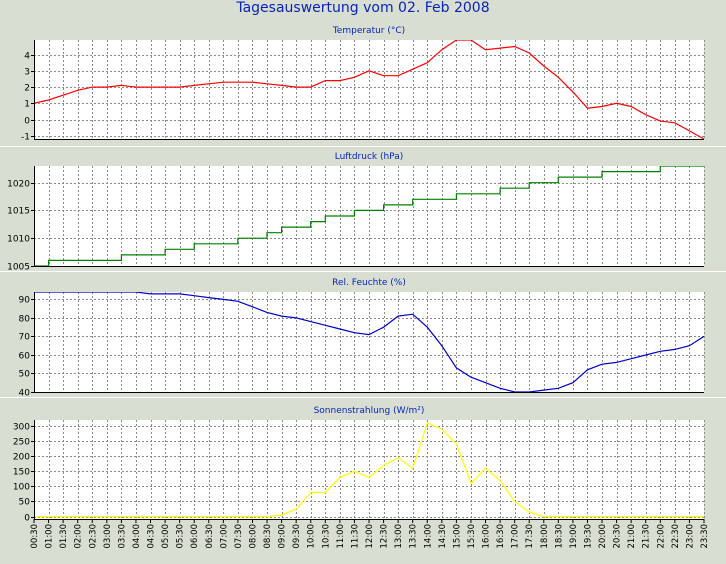 Image resolution: width=726 pixels, height=564 pixels. Describe the element at coordinates (27, 89) in the screenshot. I see `y-tick-label: 2` at that location.